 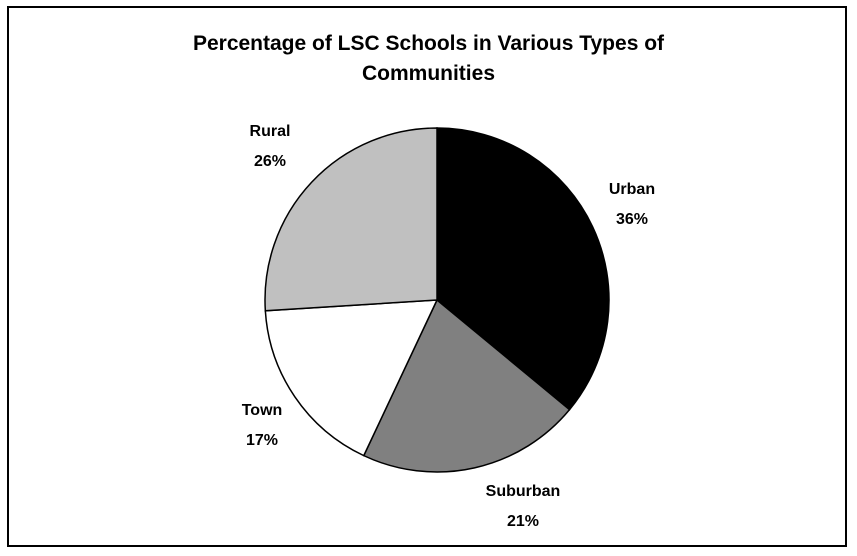 I want to click on label-urban-value: 36%, so click(x=632, y=219).